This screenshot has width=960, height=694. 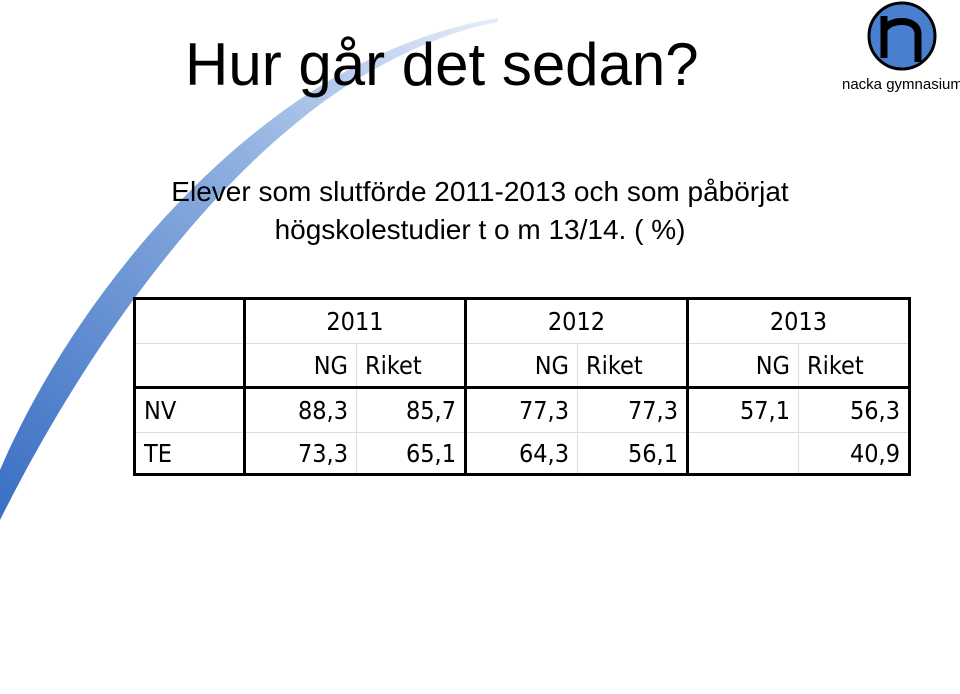 I want to click on table-cell: 85,7, so click(x=411, y=410).